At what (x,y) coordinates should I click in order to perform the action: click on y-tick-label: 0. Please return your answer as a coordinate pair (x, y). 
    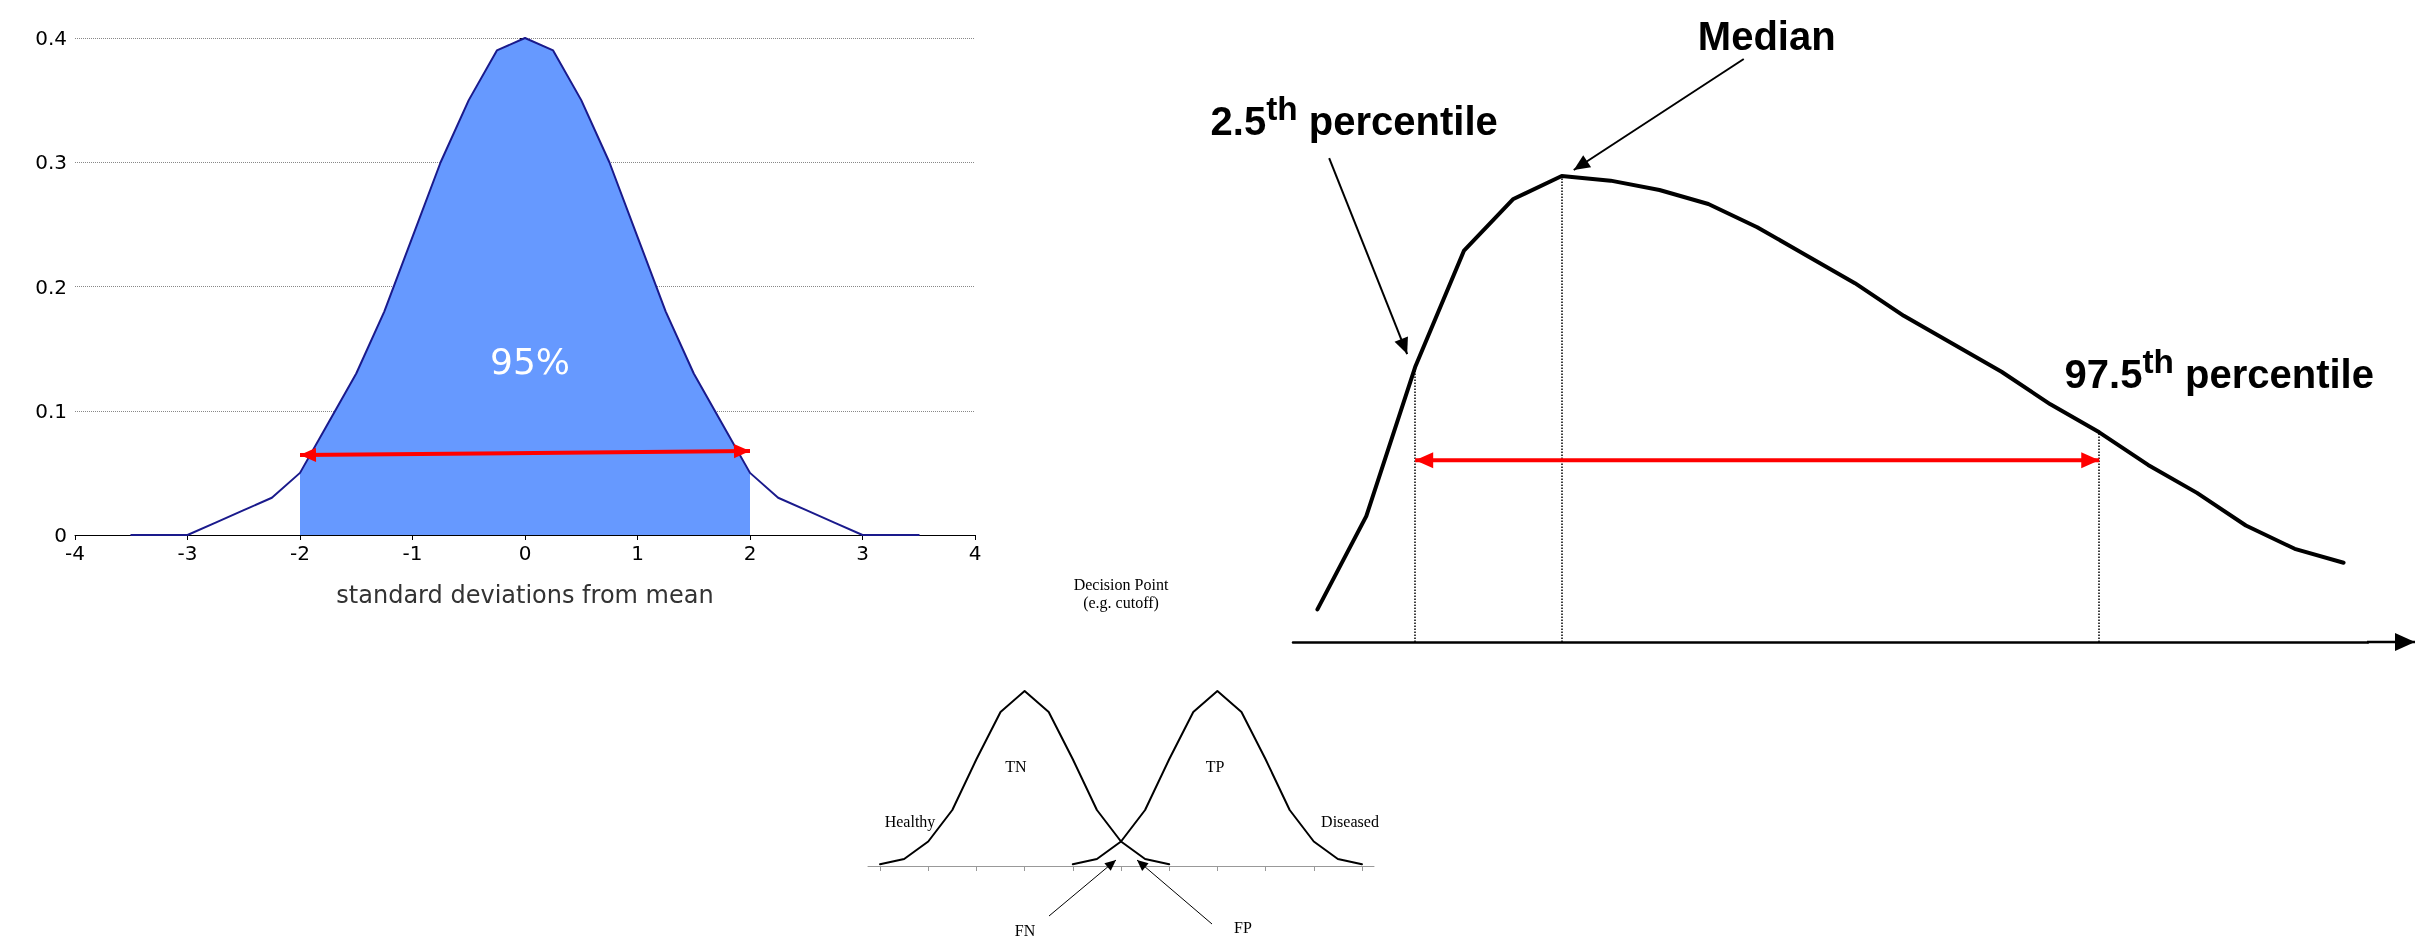
    Looking at the image, I should click on (60, 535).